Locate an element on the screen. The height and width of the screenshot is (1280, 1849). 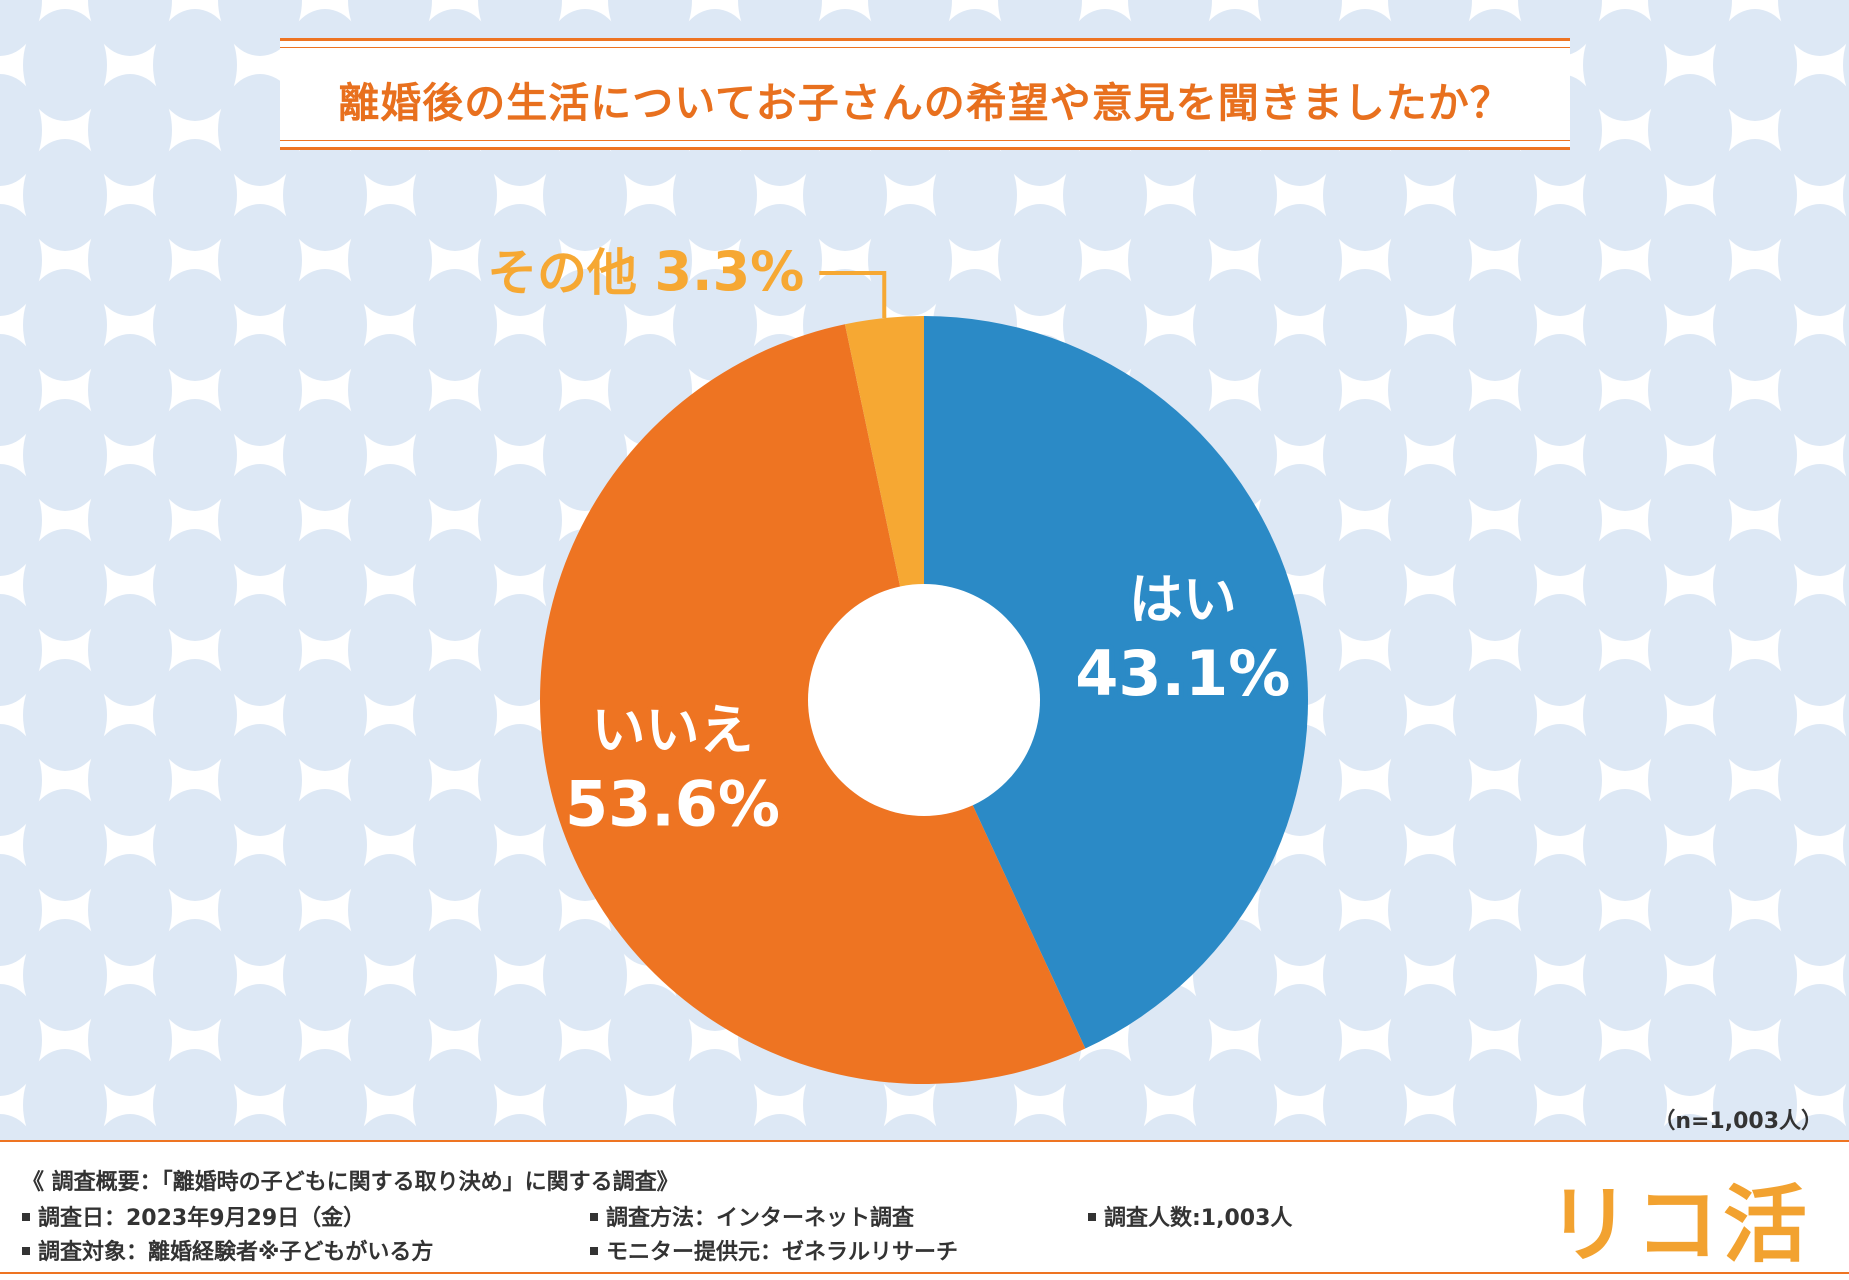
slice-label-other: その他 3.3% is located at coordinates (645, 271).